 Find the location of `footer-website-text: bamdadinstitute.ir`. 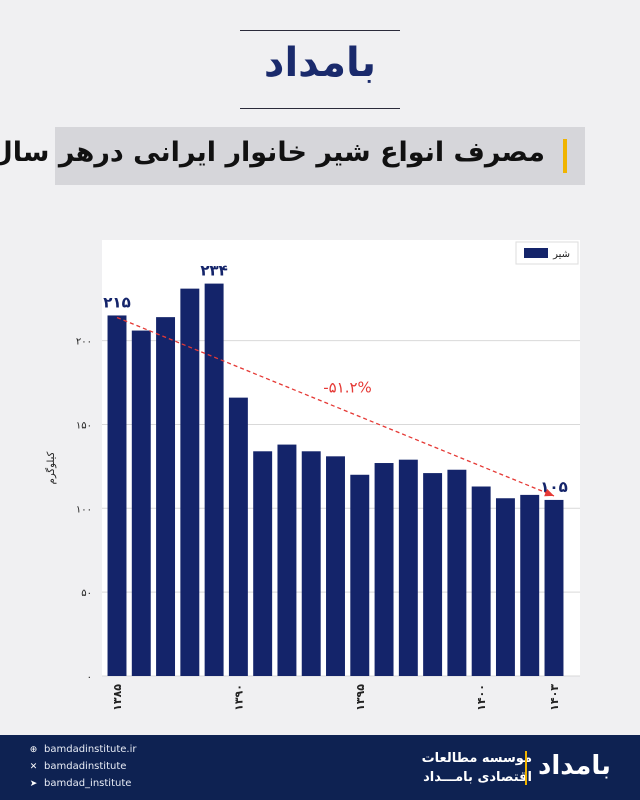

footer-website-text: bamdadinstitute.ir is located at coordinates (90, 749).